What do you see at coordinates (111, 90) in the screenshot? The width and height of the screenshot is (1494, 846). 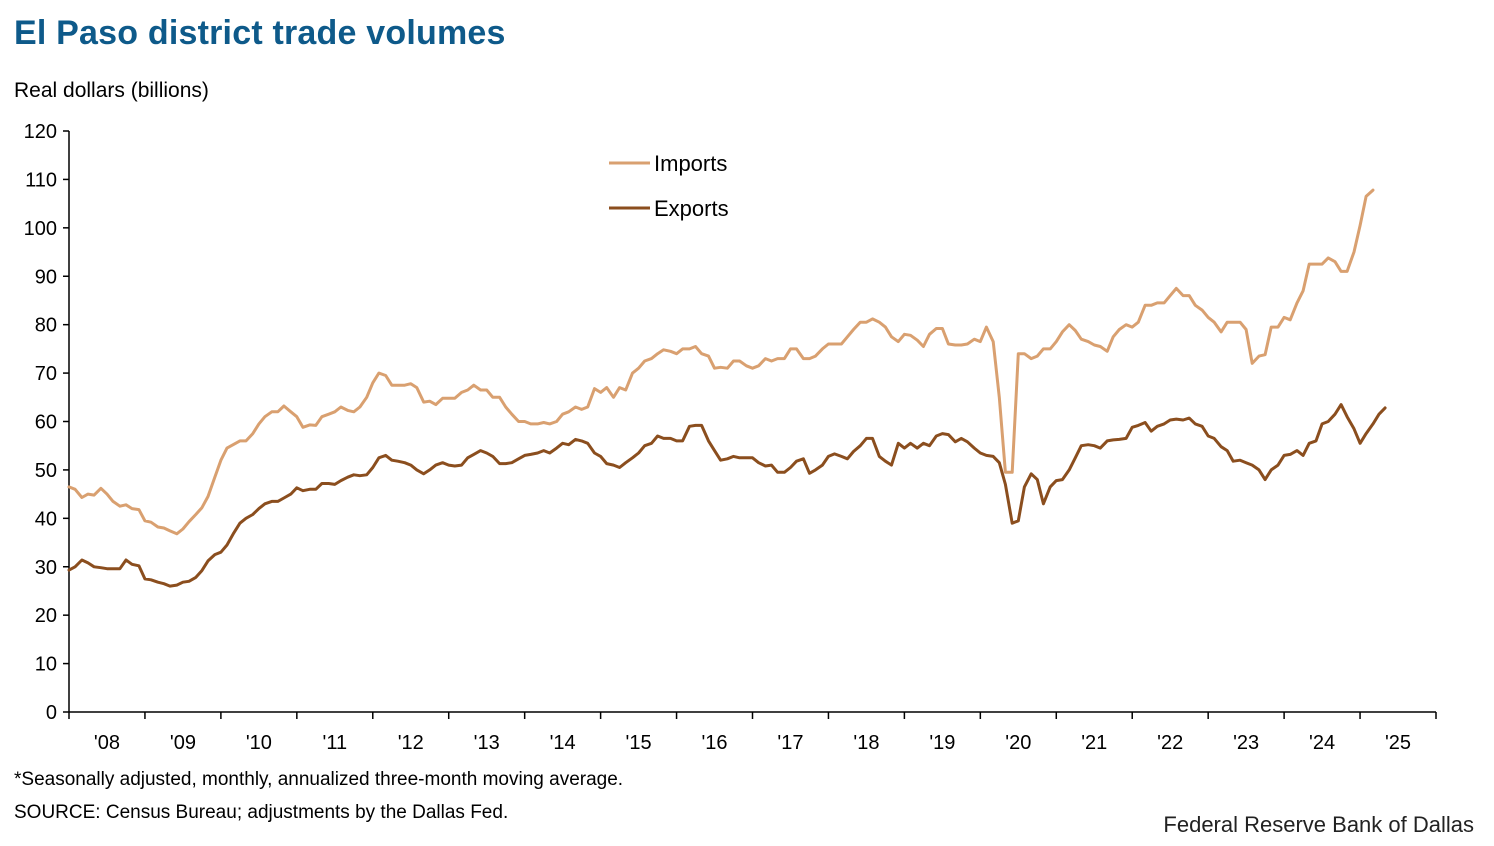 I see `y-axis-units-label: Real dollars (billions)` at bounding box center [111, 90].